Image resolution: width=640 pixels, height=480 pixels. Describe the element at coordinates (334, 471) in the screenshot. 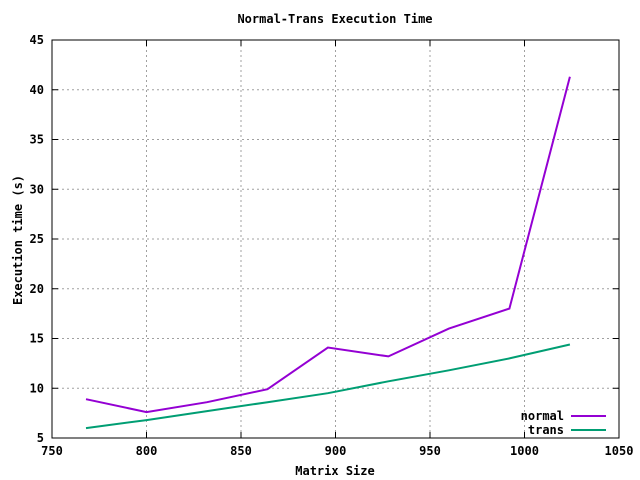

I see `x-axis-label: Matrix Size` at that location.